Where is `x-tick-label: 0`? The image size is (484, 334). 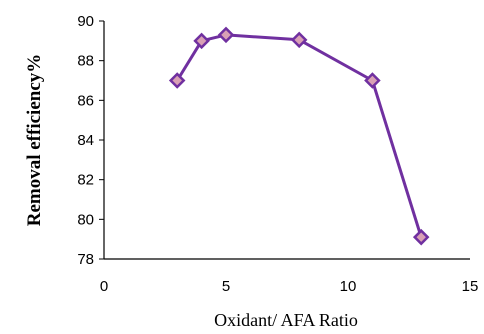 x-tick-label: 0 is located at coordinates (104, 286).